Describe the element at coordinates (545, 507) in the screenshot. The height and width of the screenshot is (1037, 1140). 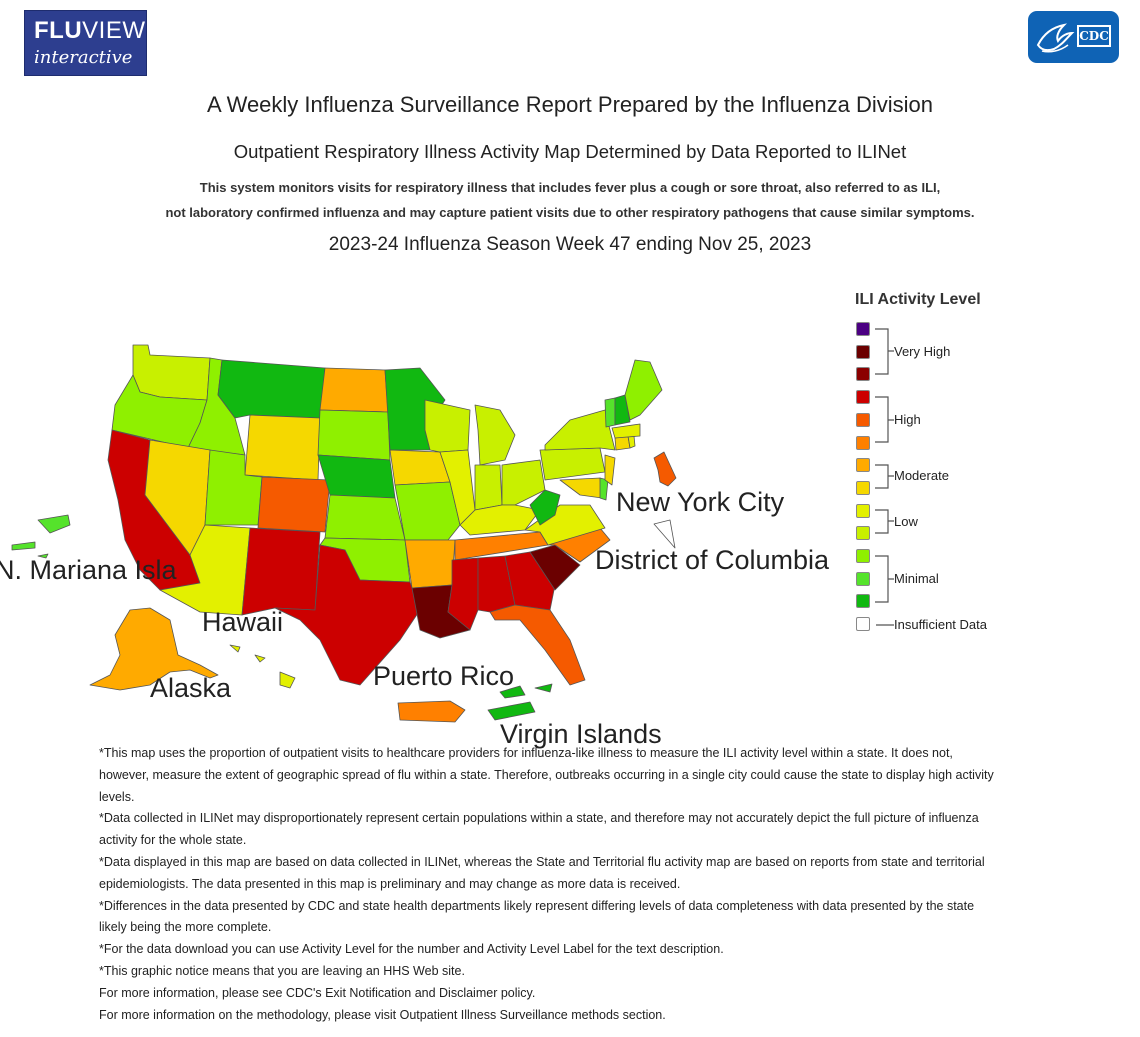
I see `state-west-virginia` at that location.